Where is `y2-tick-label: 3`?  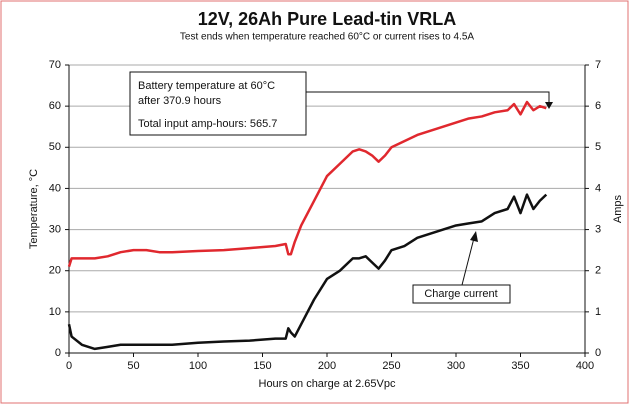
y2-tick-label: 3 is located at coordinates (598, 229).